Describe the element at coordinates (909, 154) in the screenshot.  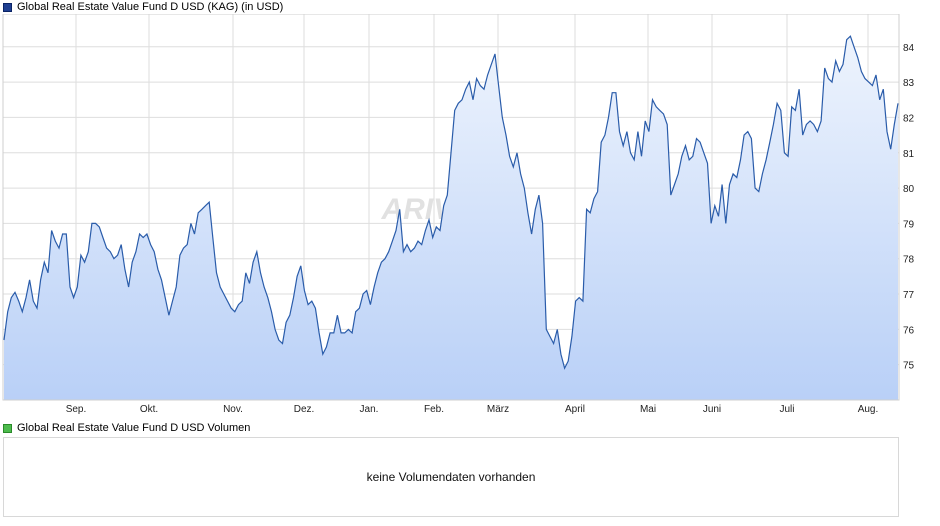
I see `y-tick-label: 81` at that location.